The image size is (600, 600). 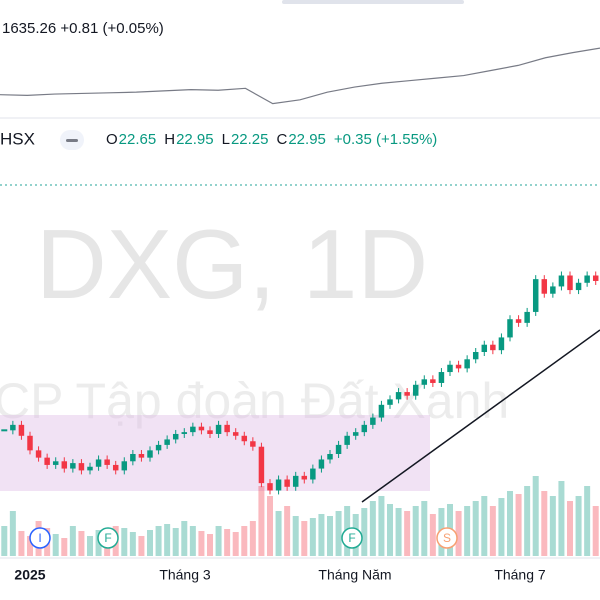 I want to click on range-highlight, so click(x=215, y=453).